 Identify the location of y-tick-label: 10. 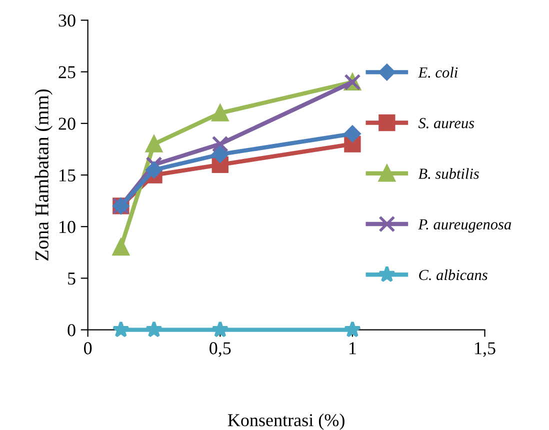
(68, 227).